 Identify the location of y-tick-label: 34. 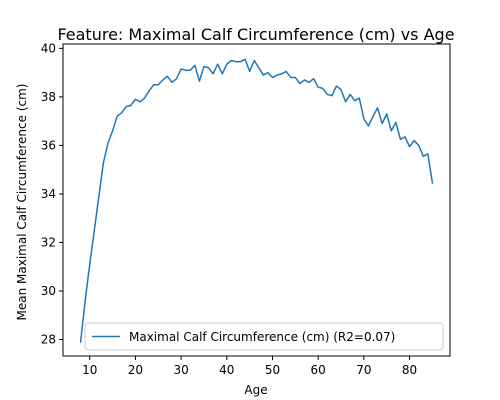
(48, 194).